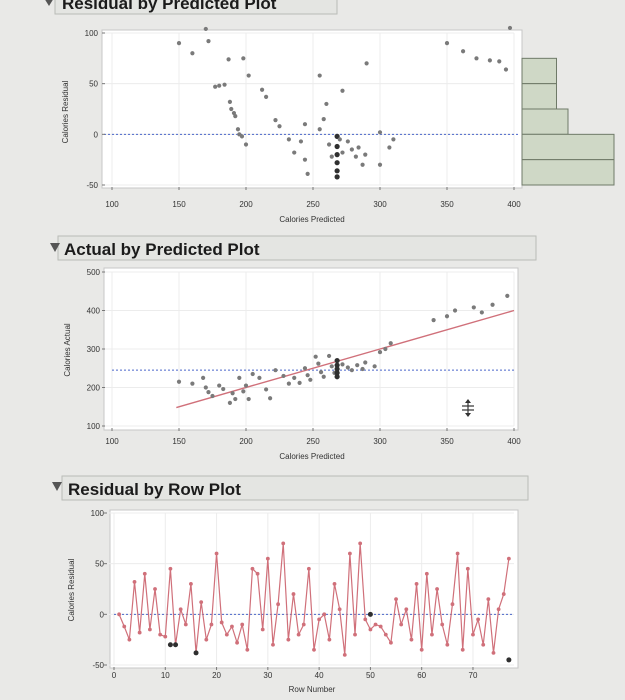 The width and height of the screenshot is (625, 700). Describe the element at coordinates (421, 675) in the screenshot. I see `x-tick-label: 60` at that location.